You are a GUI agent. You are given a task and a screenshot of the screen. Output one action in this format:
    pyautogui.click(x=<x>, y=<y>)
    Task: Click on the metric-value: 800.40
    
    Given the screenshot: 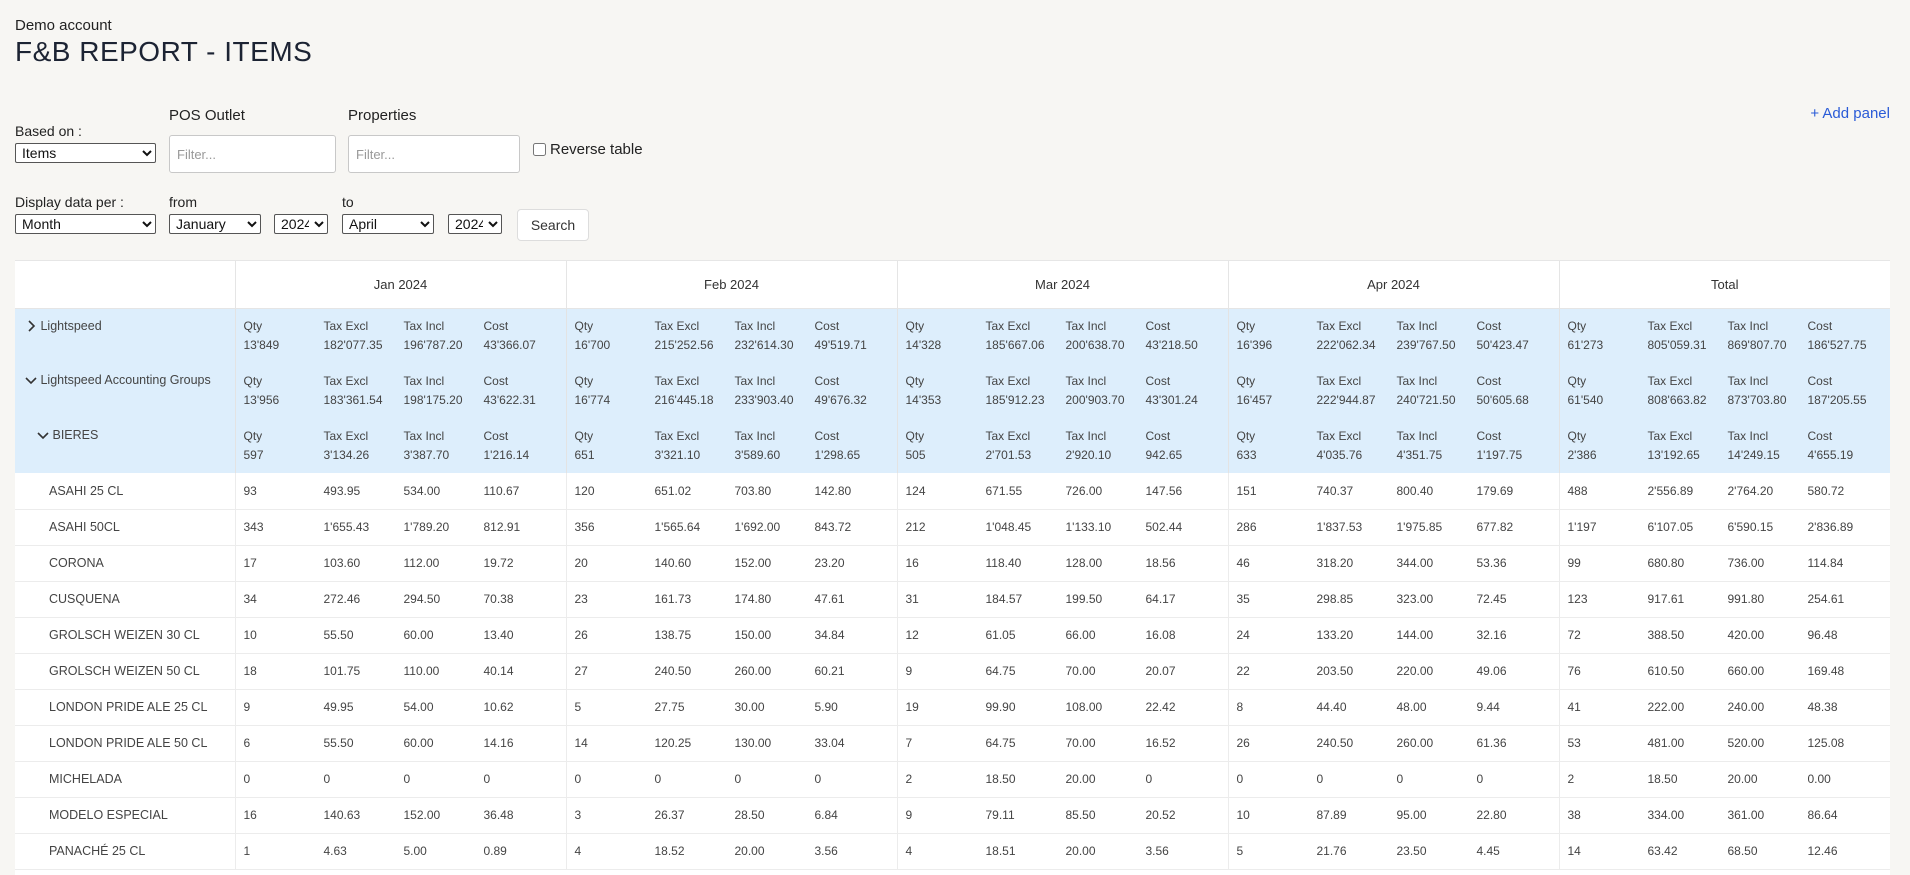 What is the action you would take?
    pyautogui.click(x=1415, y=490)
    